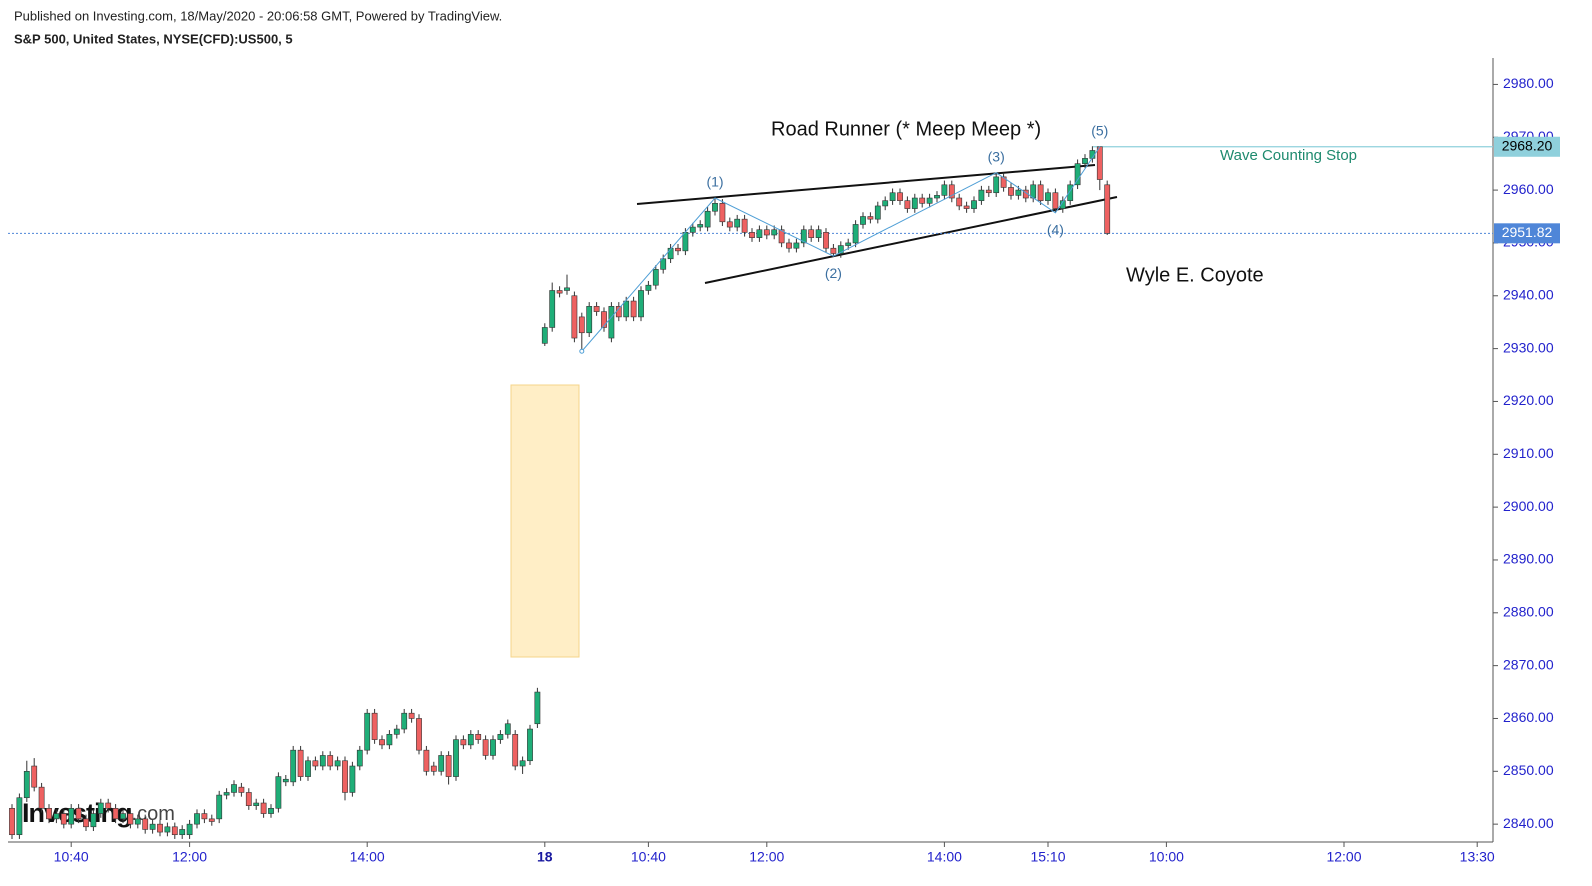 This screenshot has height=886, width=1592. Describe the element at coordinates (996, 156) in the screenshot. I see `wave-label: (3)` at that location.